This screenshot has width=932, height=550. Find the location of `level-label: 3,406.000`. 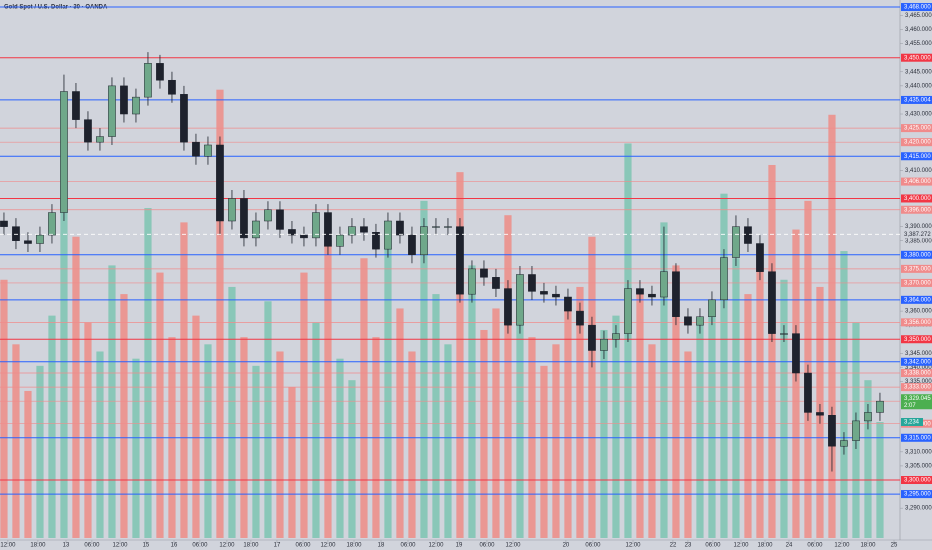

level-label: 3,406.000 is located at coordinates (917, 182).